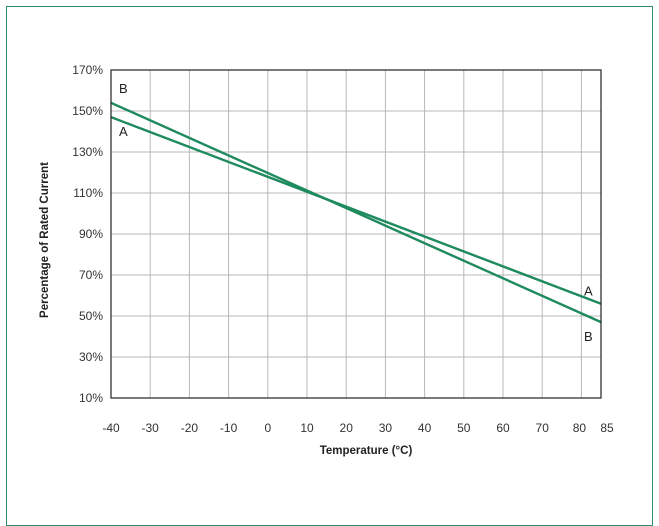 This screenshot has width=659, height=526. Describe the element at coordinates (503, 428) in the screenshot. I see `x-tick-label: 60` at that location.